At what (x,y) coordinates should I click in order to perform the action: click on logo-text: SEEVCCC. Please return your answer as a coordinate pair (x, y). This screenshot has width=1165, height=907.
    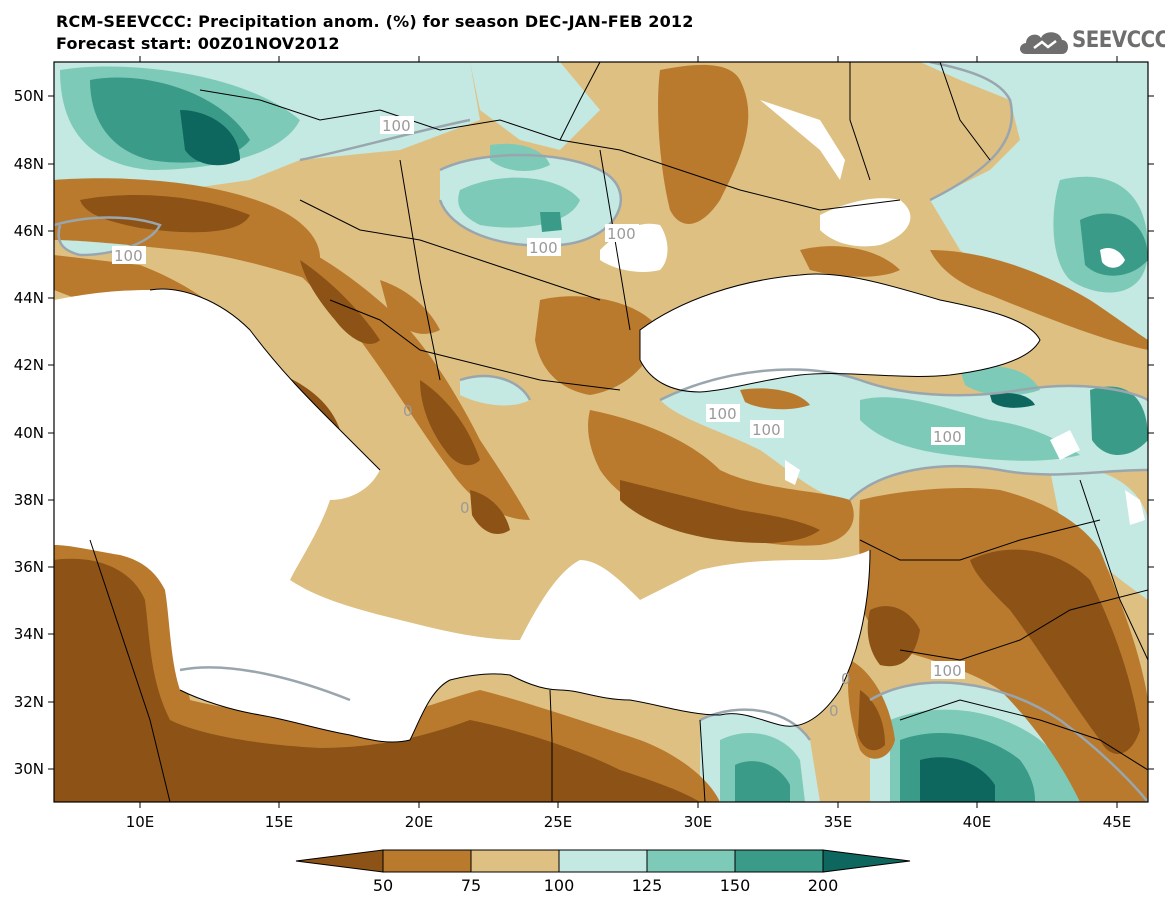
    Looking at the image, I should click on (1118, 40).